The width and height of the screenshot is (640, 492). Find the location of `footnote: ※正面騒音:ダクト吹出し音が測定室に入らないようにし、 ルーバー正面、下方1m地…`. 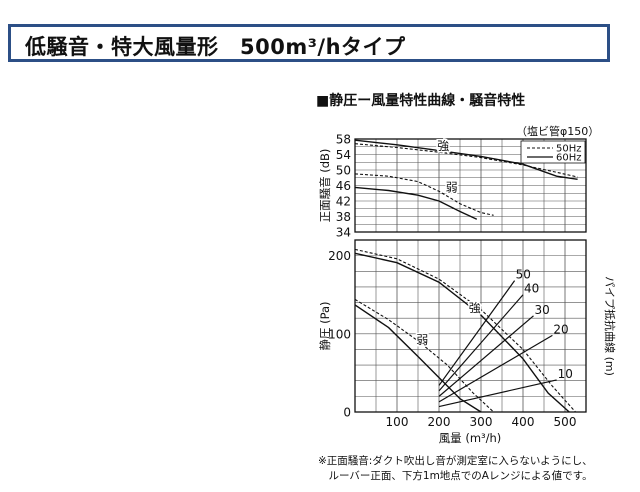

footnote: ※正面騒音:ダクト吹出し音が測定室に入らないようにし、 ルーバー正面、下方1m地… is located at coordinates (455, 469).